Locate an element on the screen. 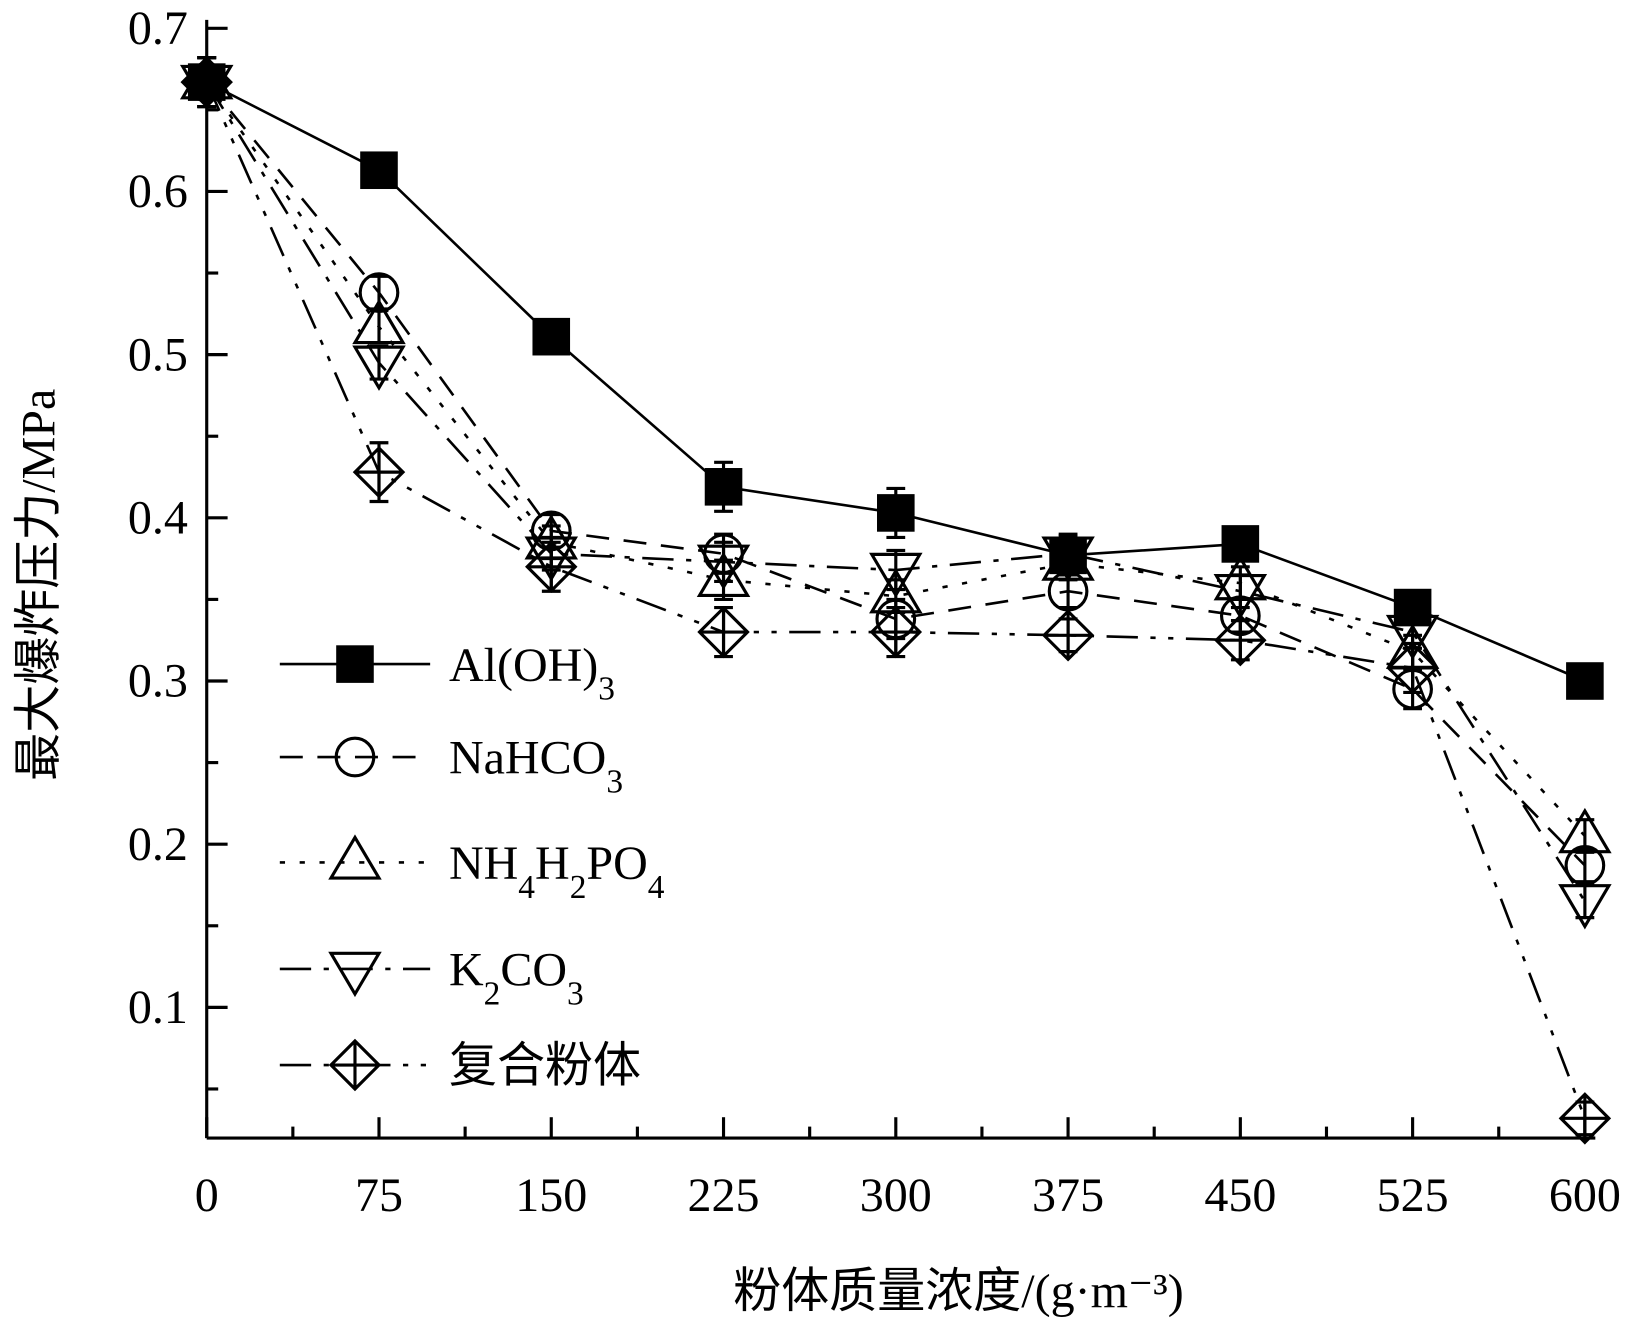 The width and height of the screenshot is (1635, 1324). y-axis-title: 最大爆炸压力/MPa is located at coordinates (38, 585).